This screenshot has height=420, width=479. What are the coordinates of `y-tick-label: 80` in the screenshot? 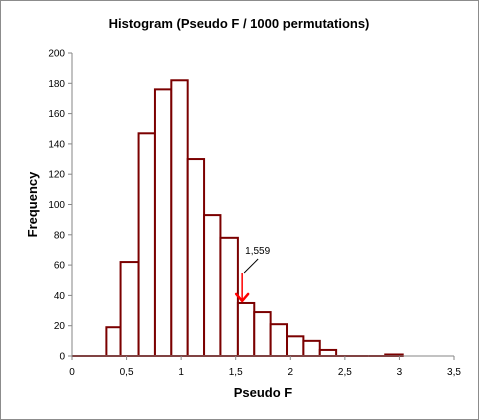 It's located at (60, 235).